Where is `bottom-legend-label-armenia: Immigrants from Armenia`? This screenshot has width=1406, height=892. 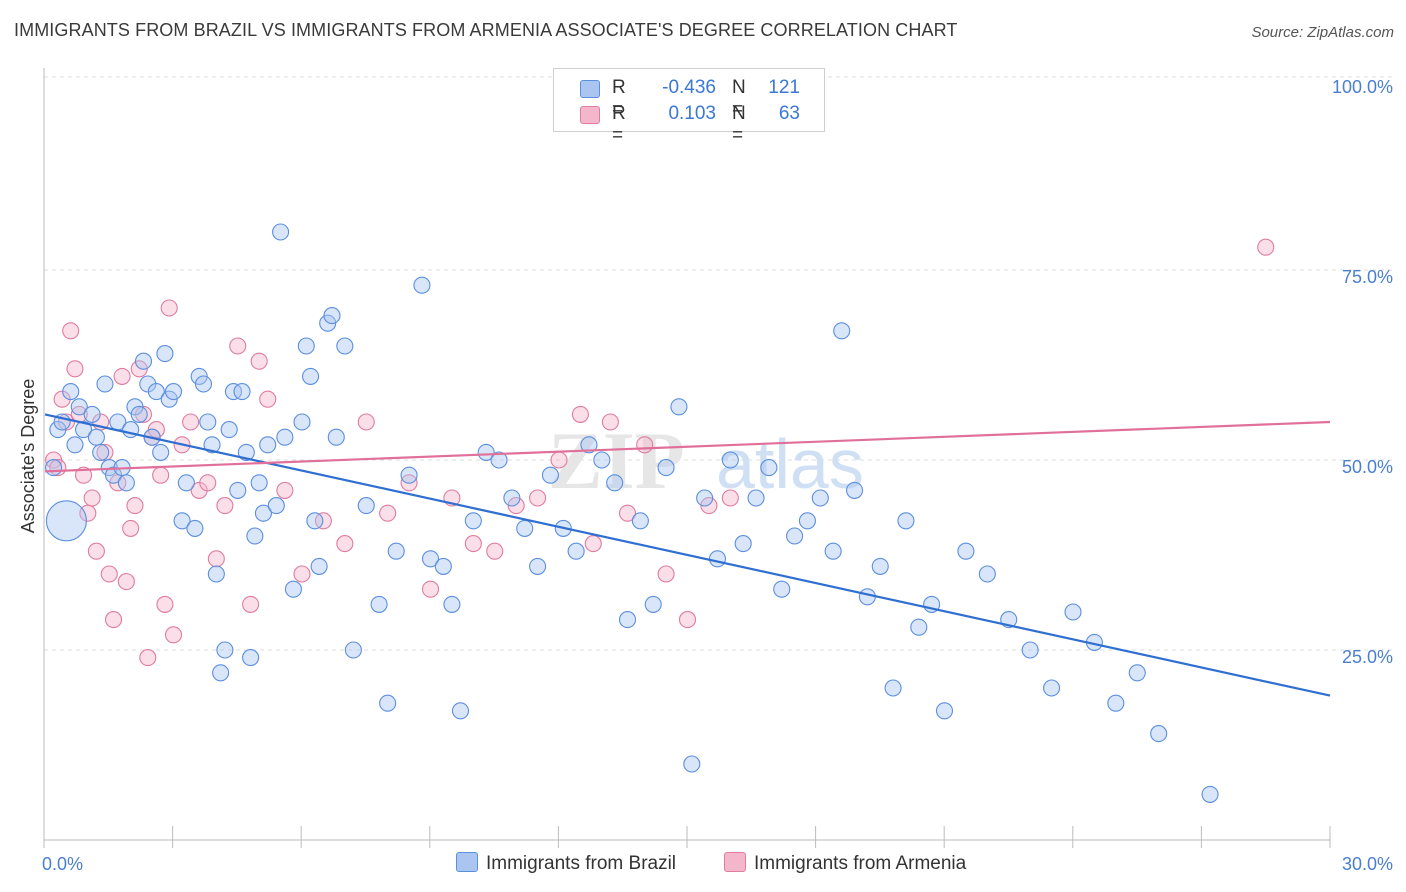 bottom-legend-label-armenia: Immigrants from Armenia is located at coordinates (860, 863).